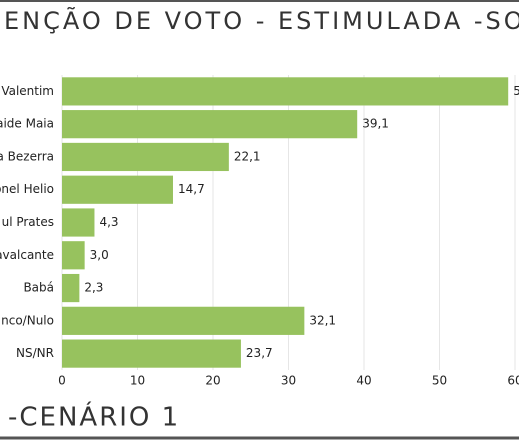  Describe the element at coordinates (259, 353) in the screenshot. I see `value-label: 23,7` at that location.